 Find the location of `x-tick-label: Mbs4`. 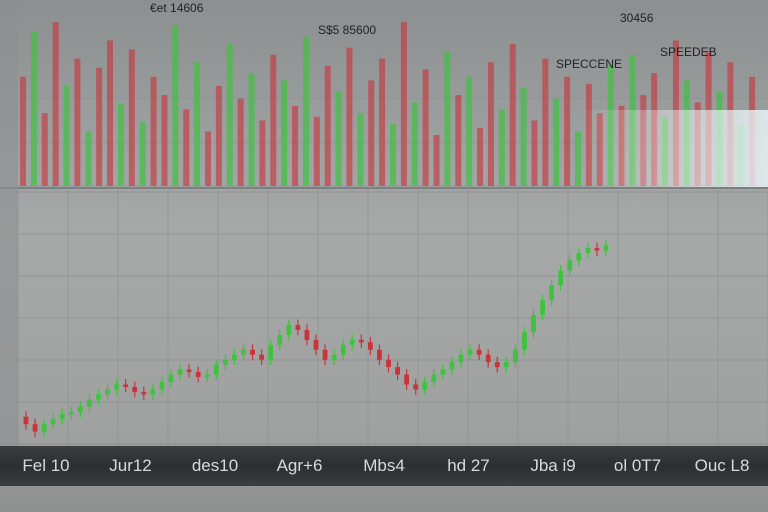

x-tick-label: Mbs4 is located at coordinates (384, 465).